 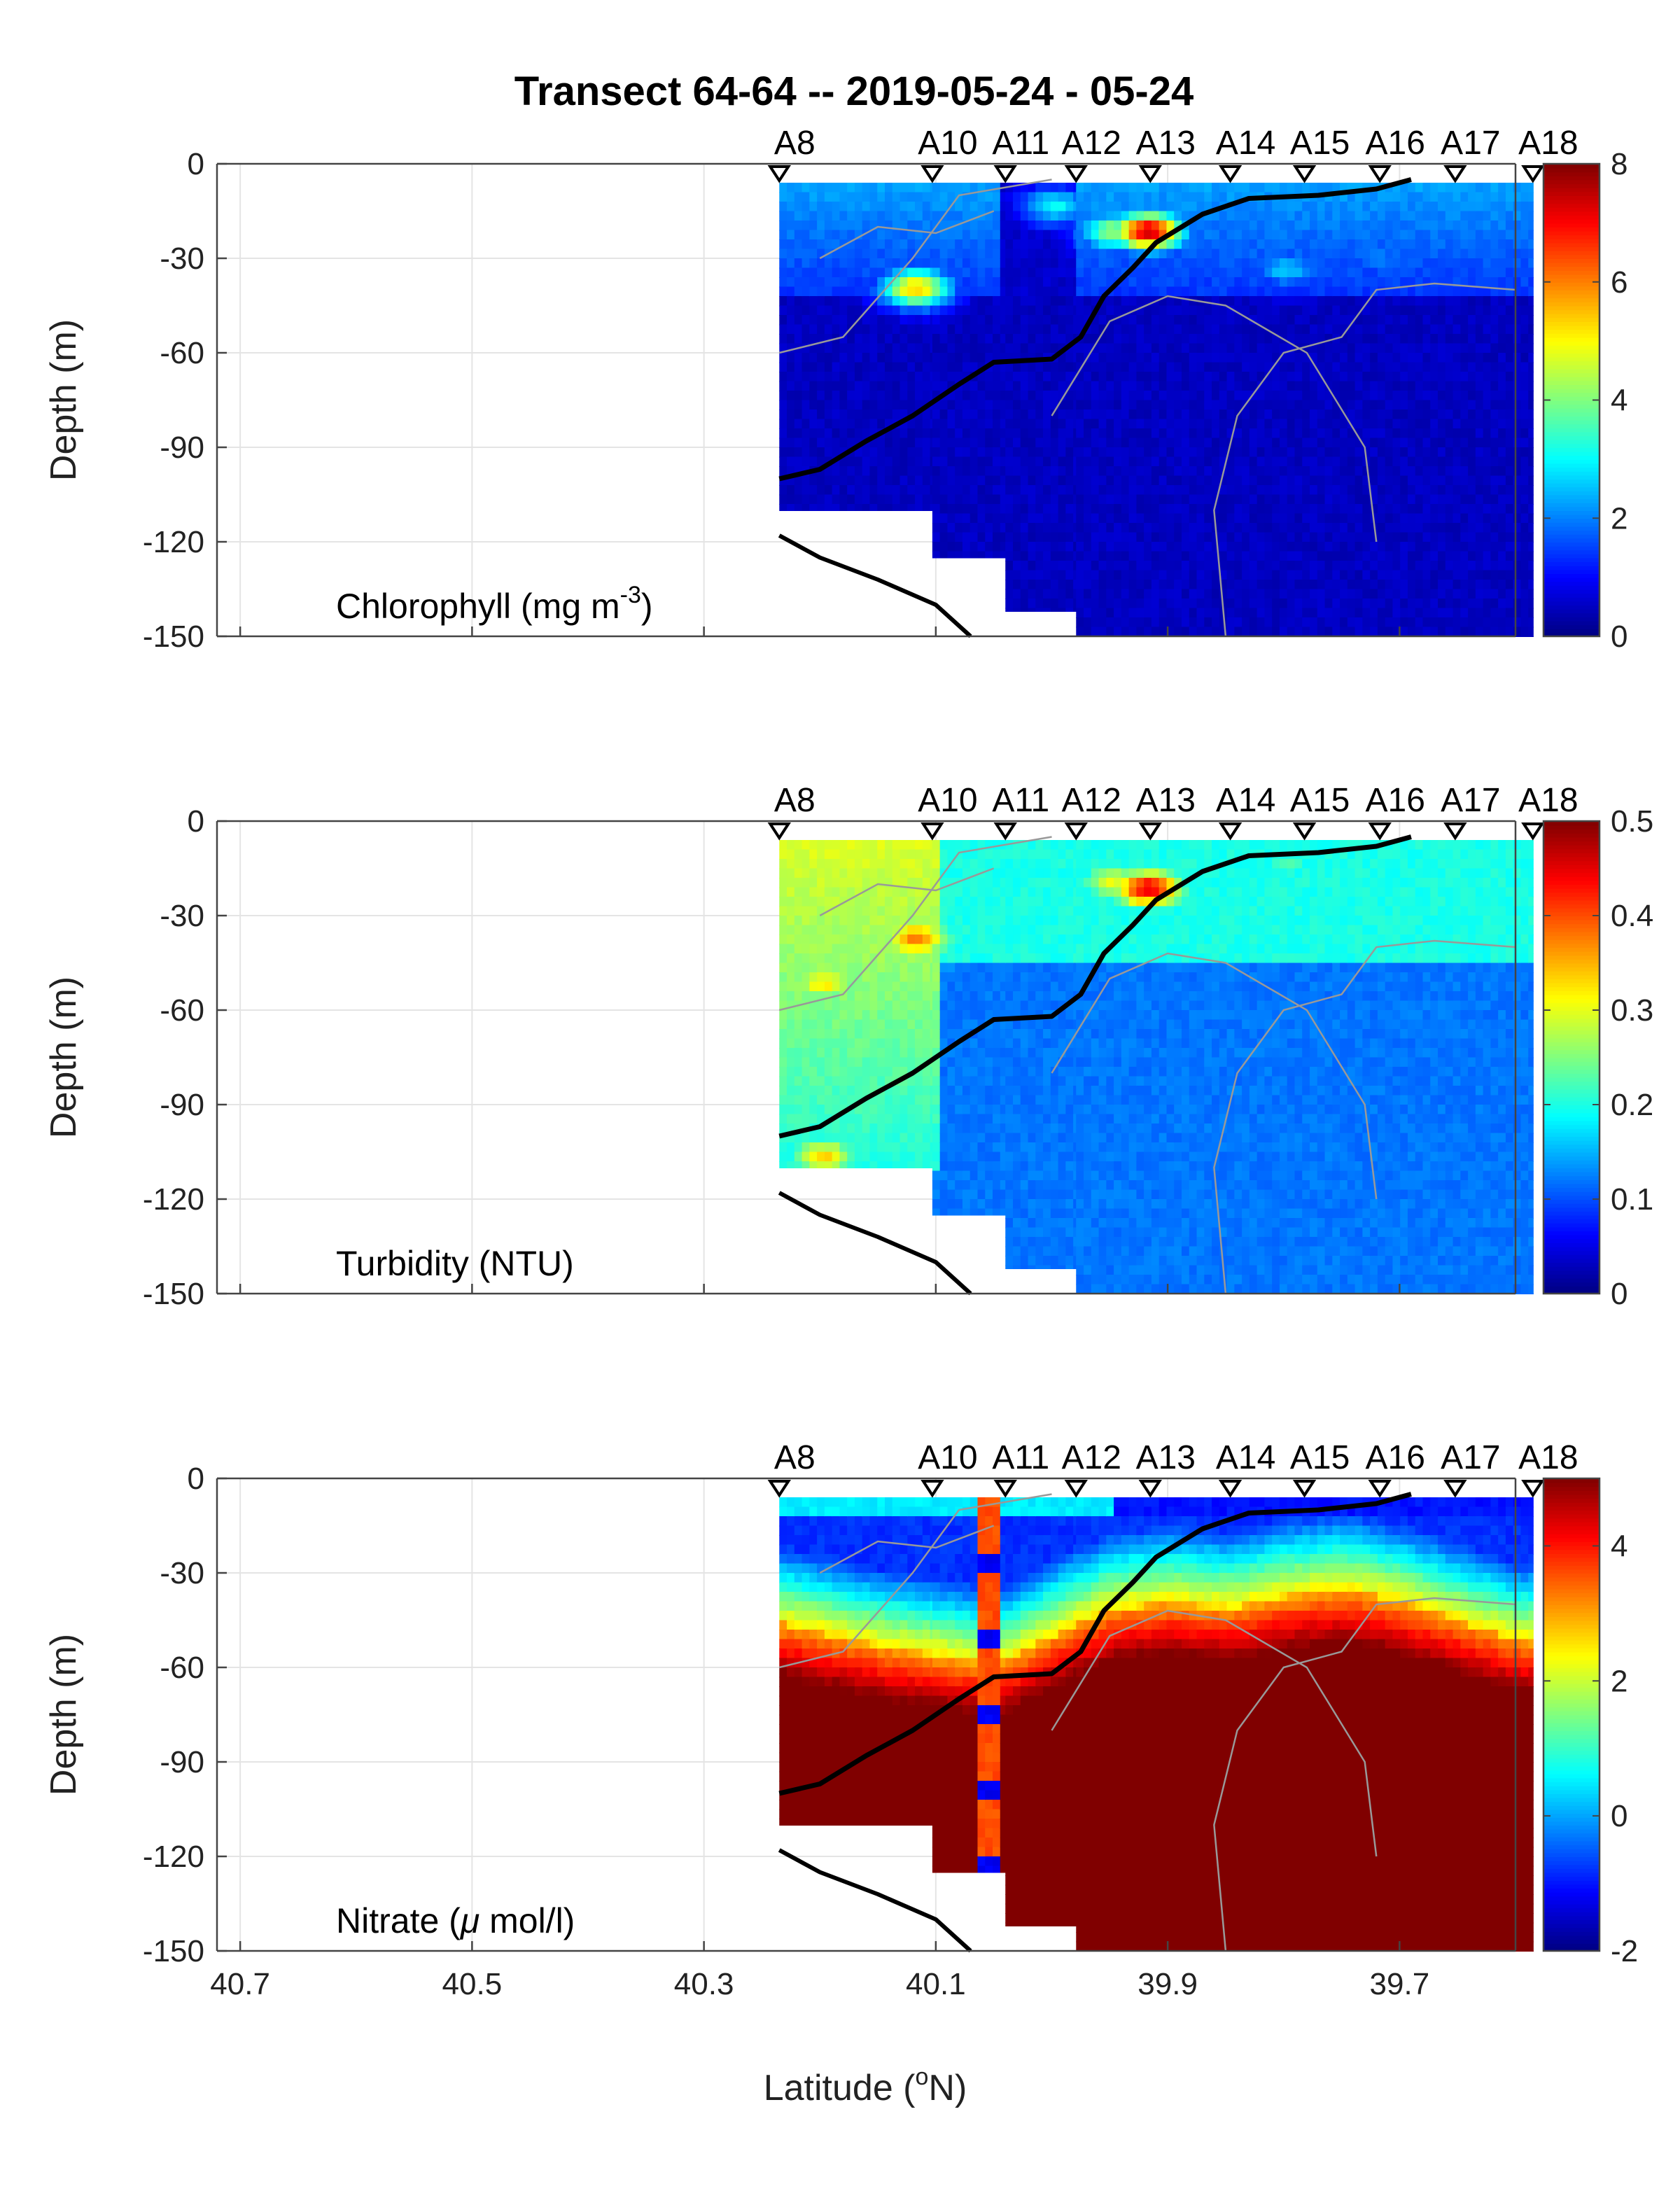 What do you see at coordinates (1548, 143) in the screenshot?
I see `station-label: A18` at bounding box center [1548, 143].